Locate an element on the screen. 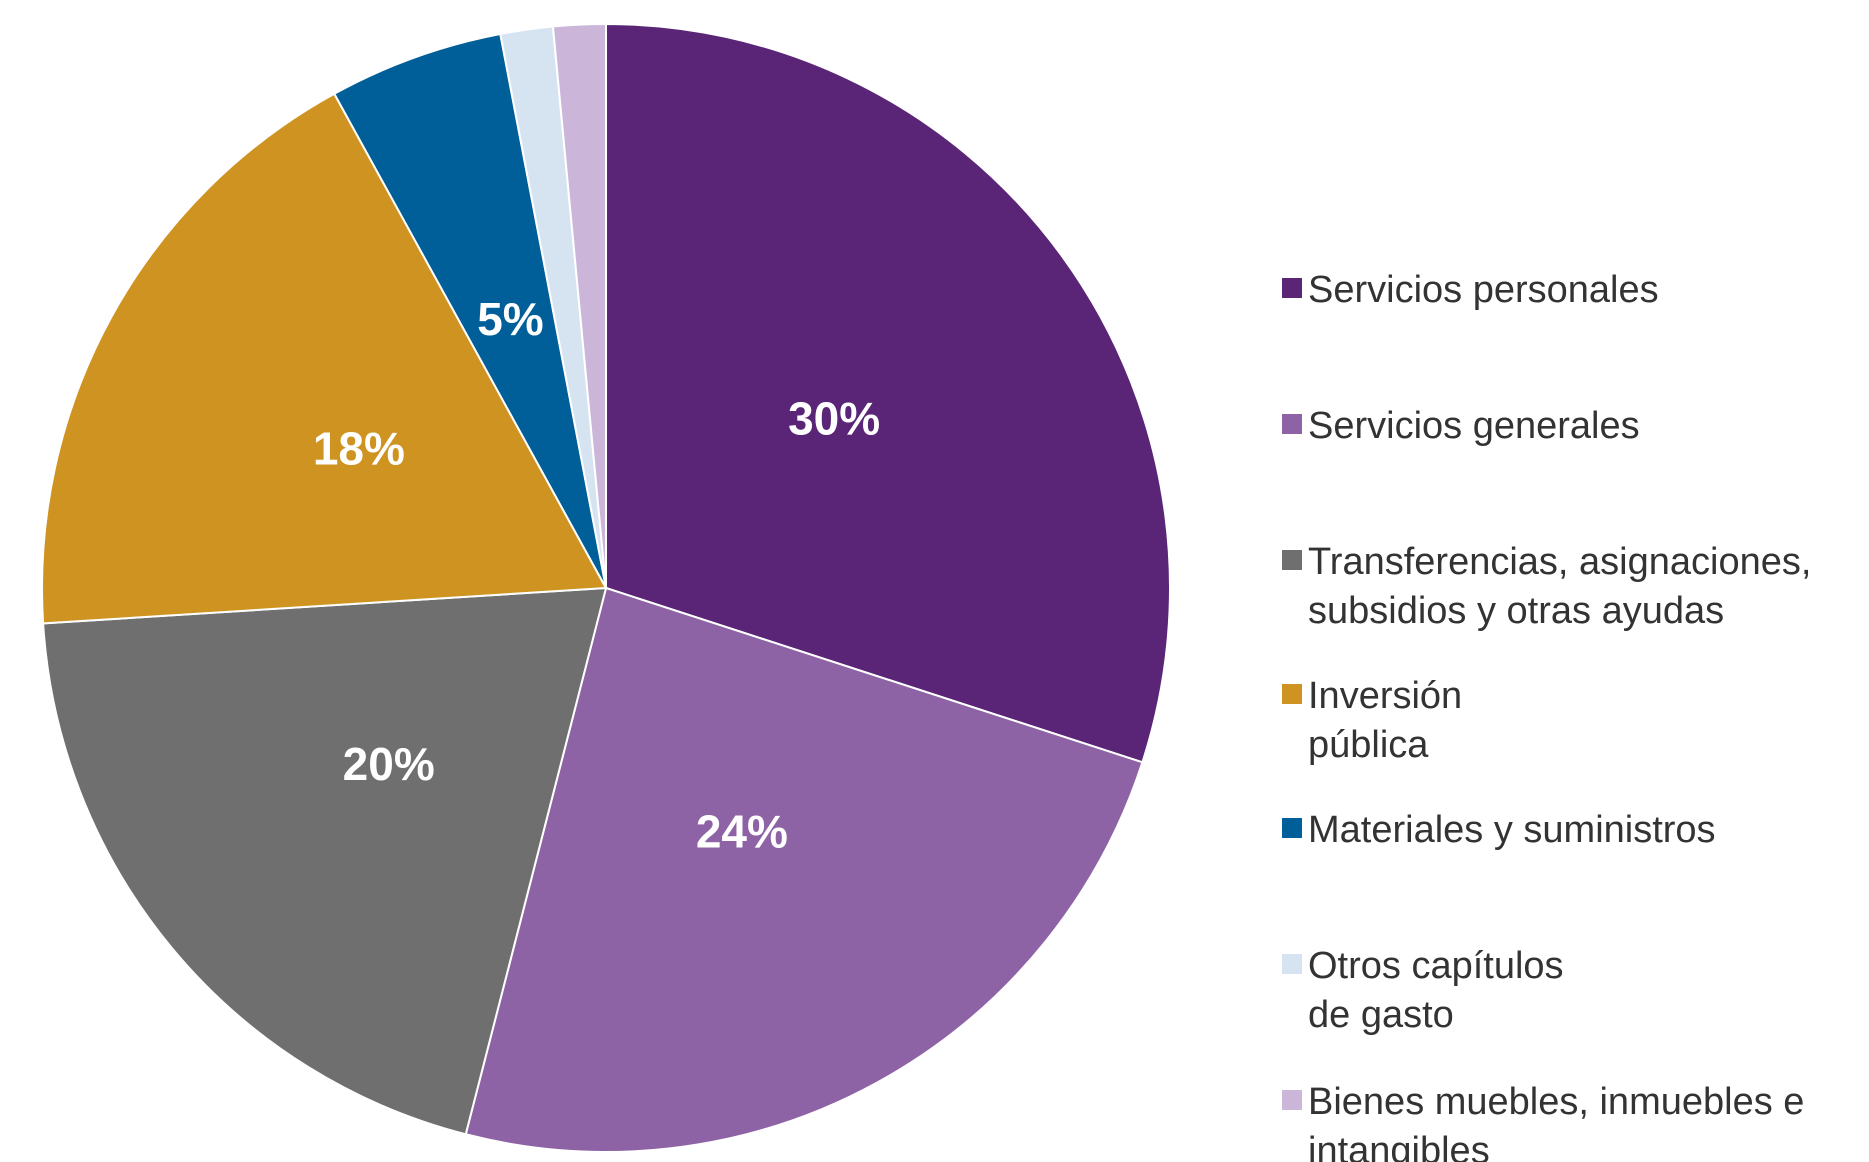  legend-entry: Otros capítulos de gasto is located at coordinates (1423, 991).